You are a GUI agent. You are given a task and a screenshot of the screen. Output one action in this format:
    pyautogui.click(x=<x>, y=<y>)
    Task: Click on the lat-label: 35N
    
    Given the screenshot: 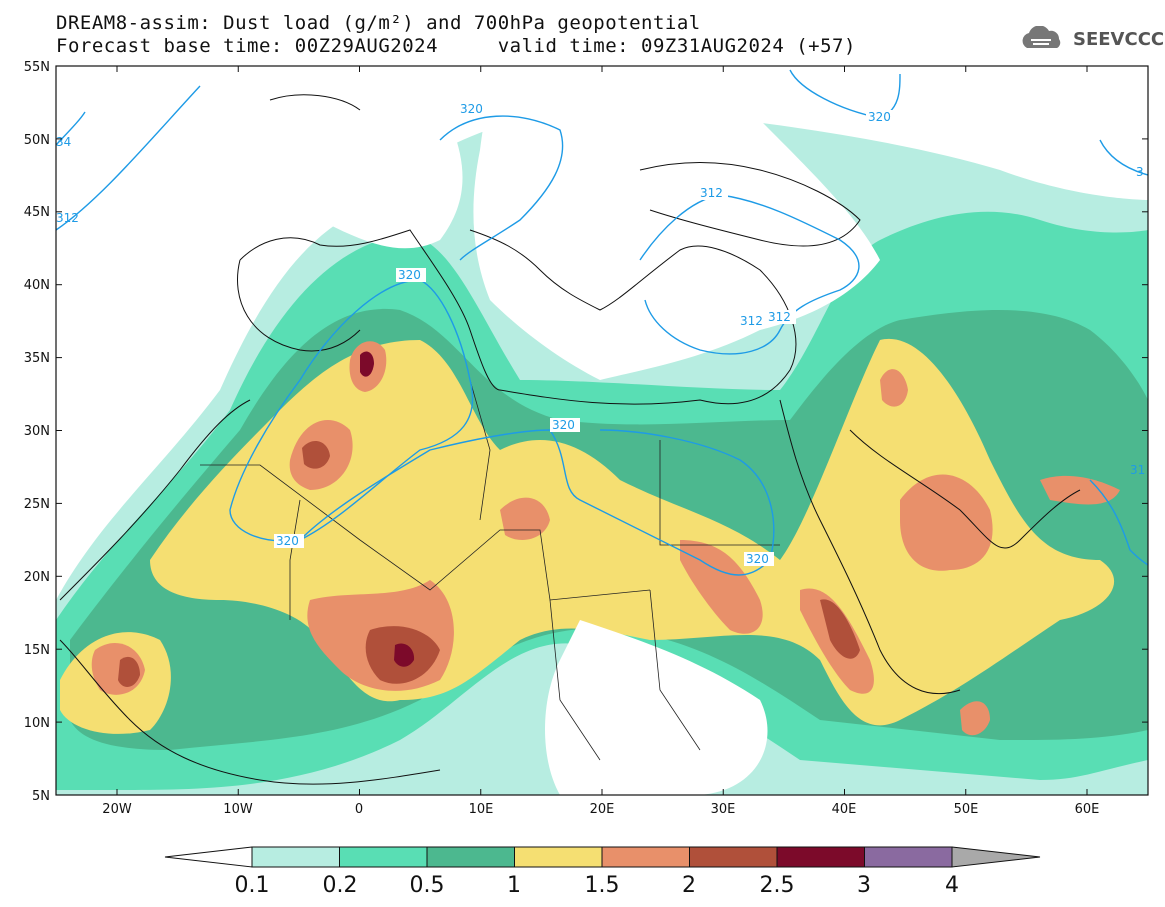 What is the action you would take?
    pyautogui.click(x=37, y=358)
    